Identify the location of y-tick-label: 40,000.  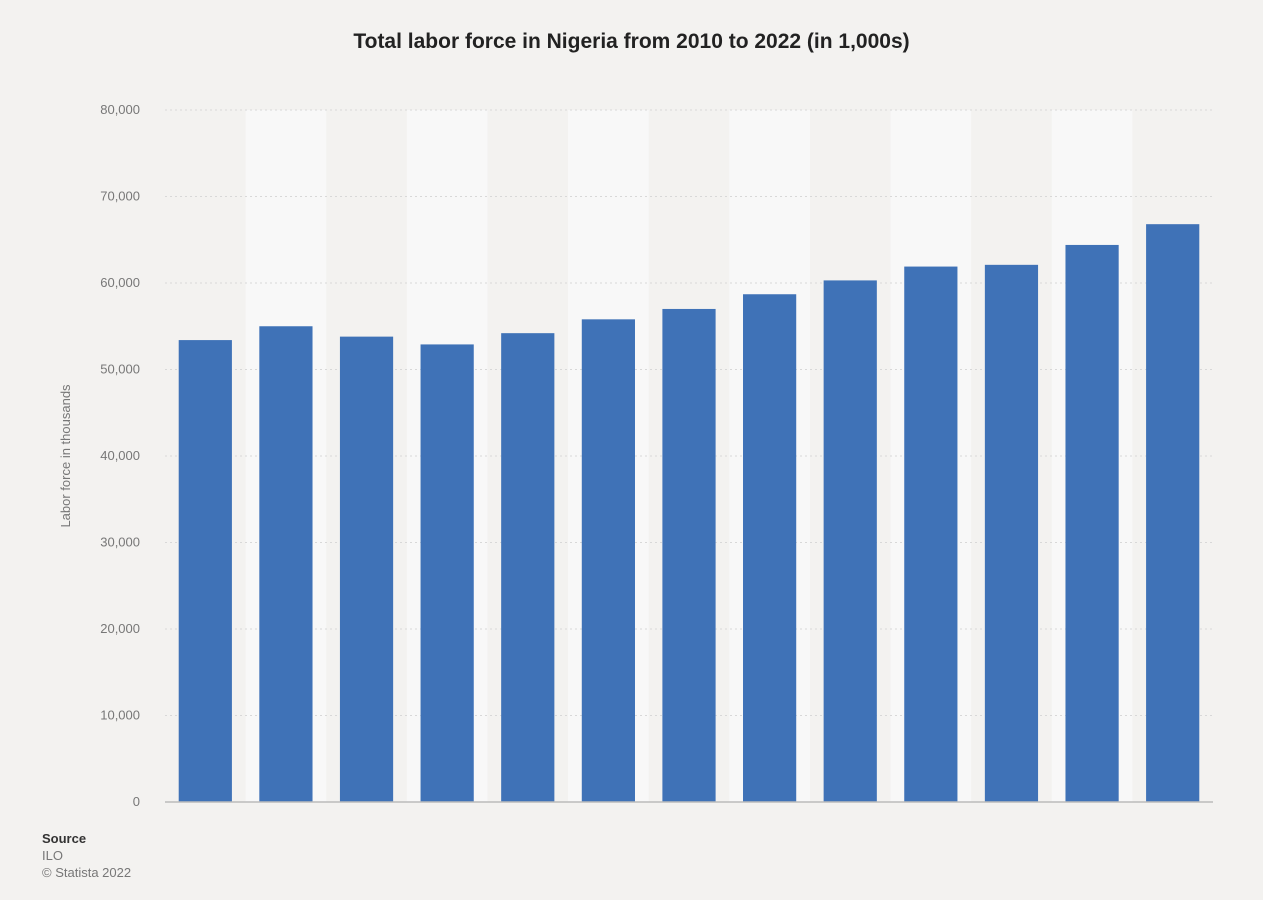
(120, 455).